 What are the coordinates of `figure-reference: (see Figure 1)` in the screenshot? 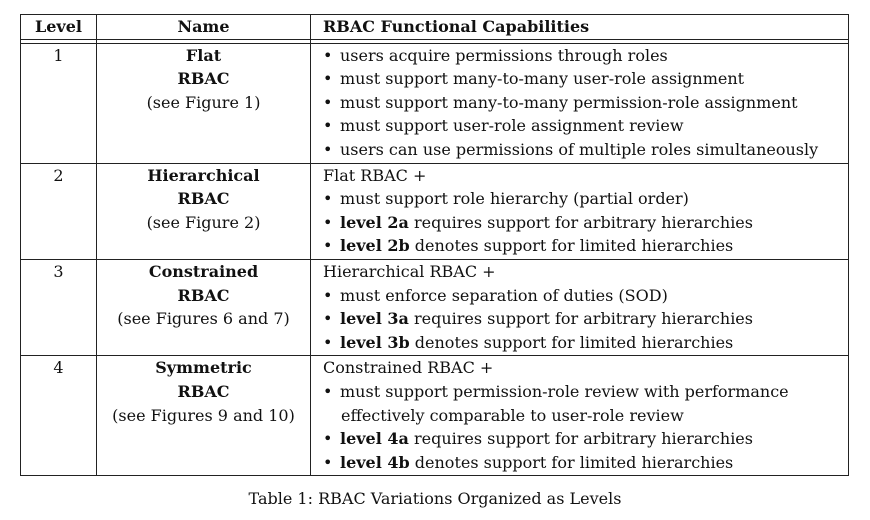 It's located at (203, 102).